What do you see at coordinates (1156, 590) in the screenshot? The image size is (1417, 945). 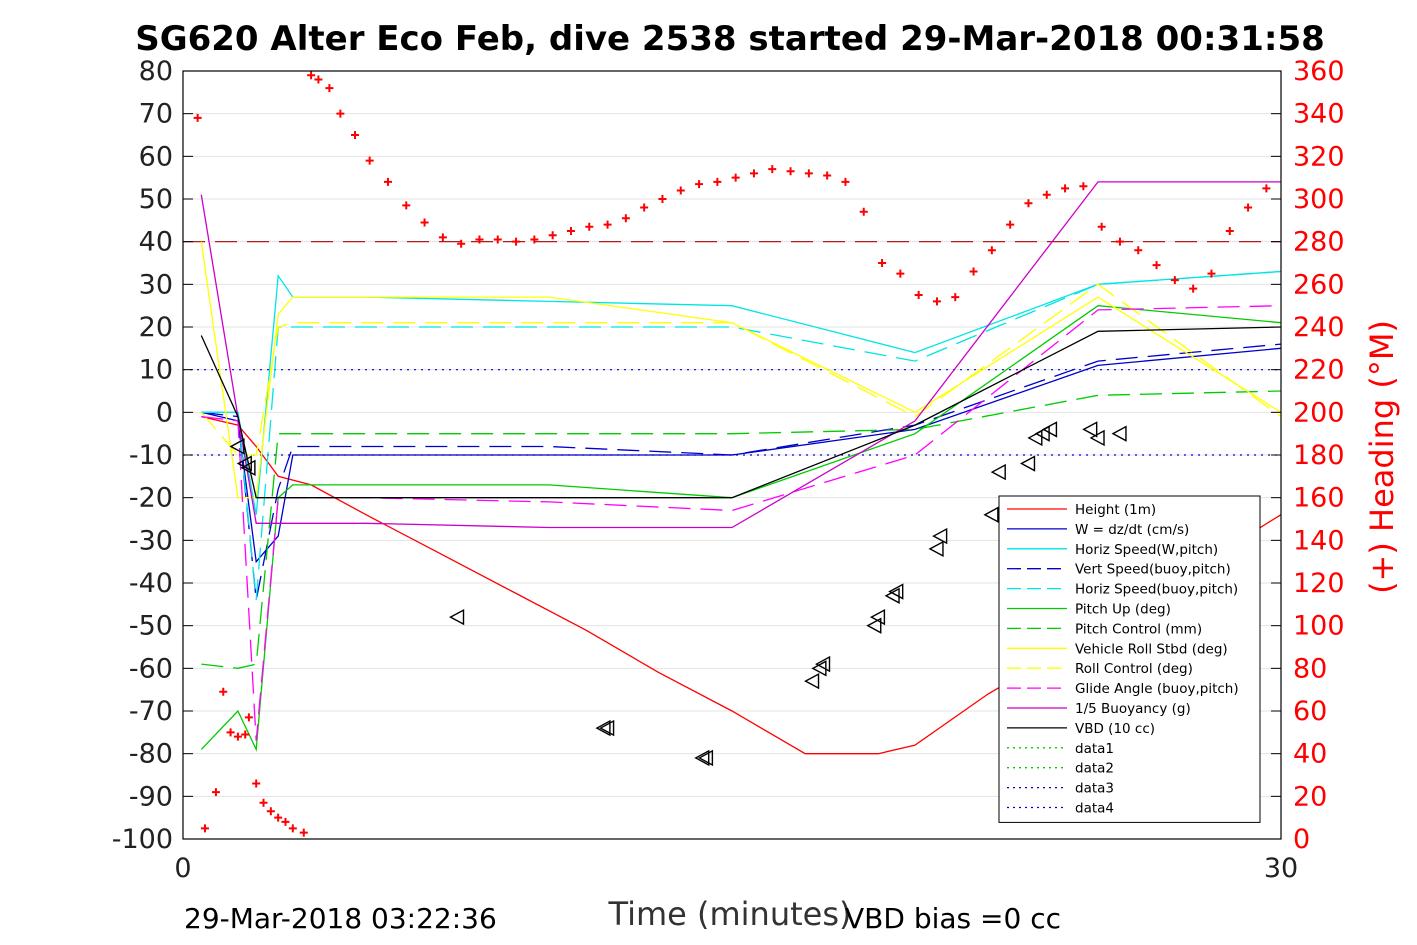 I see `legend-label: Horiz Speed(buoy,pitch)` at bounding box center [1156, 590].